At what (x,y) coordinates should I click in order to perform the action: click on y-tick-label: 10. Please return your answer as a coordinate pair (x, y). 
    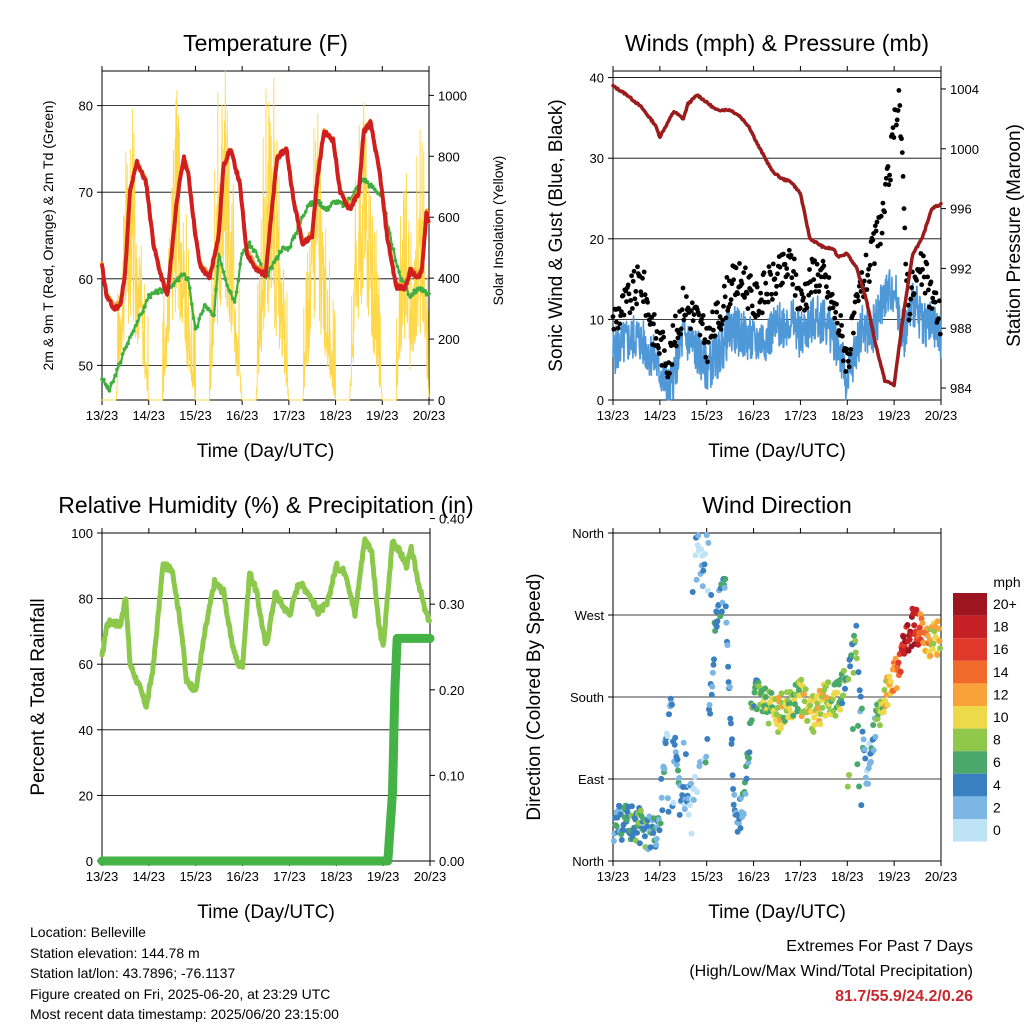
    Looking at the image, I should click on (597, 319).